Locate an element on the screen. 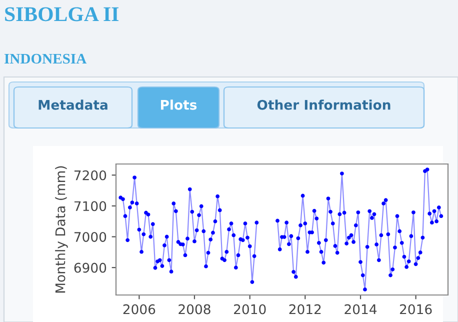  y-tick-label: 7100 is located at coordinates (90, 206).